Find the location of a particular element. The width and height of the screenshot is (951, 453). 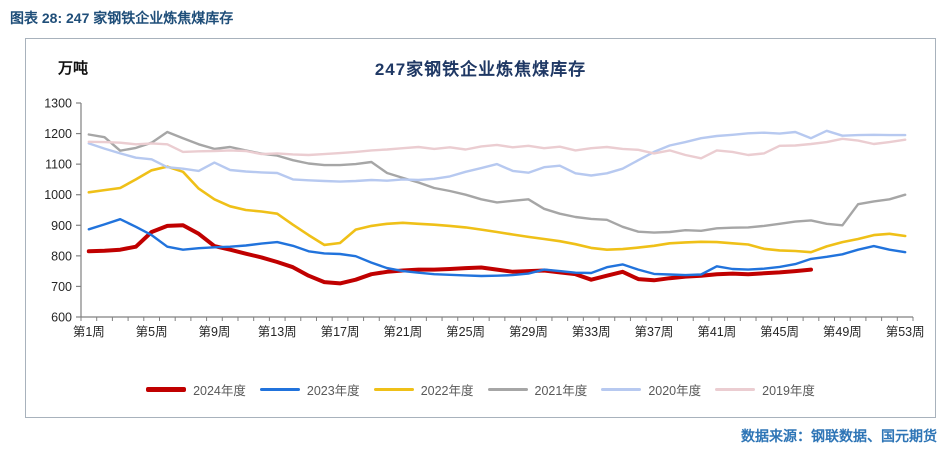

chart-title: 247家钢铁企业炼焦煤库存 is located at coordinates (480, 69).